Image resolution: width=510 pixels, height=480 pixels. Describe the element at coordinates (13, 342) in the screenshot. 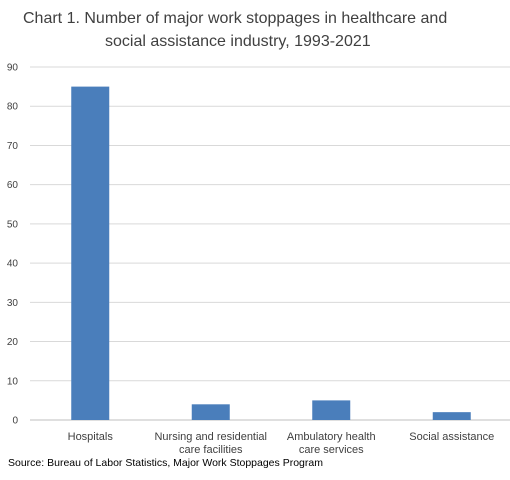

I see `y-tick-label: 20` at that location.